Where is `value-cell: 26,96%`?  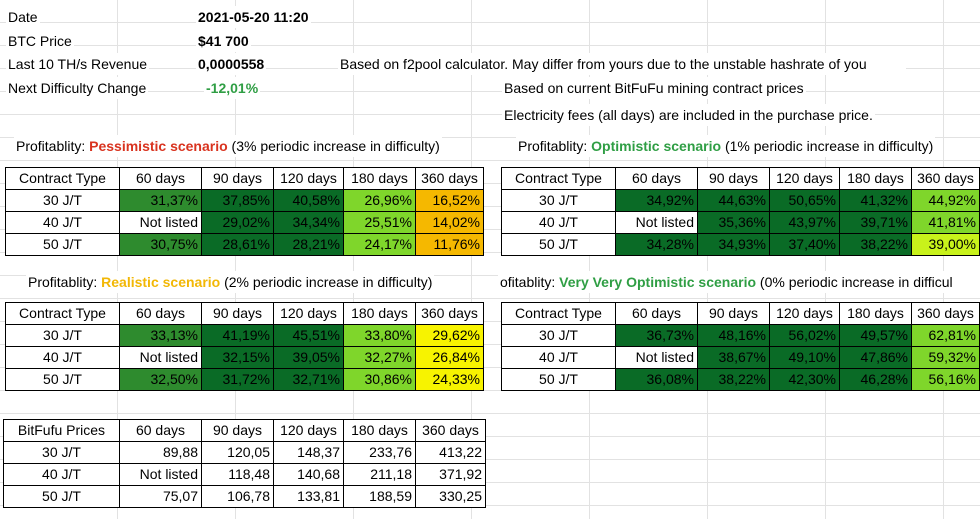
value-cell: 26,96% is located at coordinates (379, 200).